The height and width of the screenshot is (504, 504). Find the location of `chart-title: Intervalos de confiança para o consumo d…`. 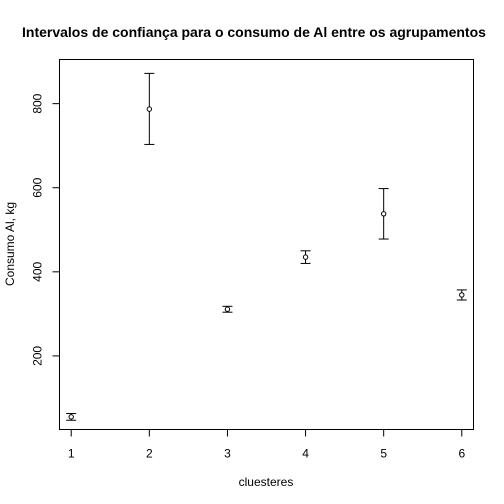

chart-title: Intervalos de confiança para o consumo d… is located at coordinates (254, 32).